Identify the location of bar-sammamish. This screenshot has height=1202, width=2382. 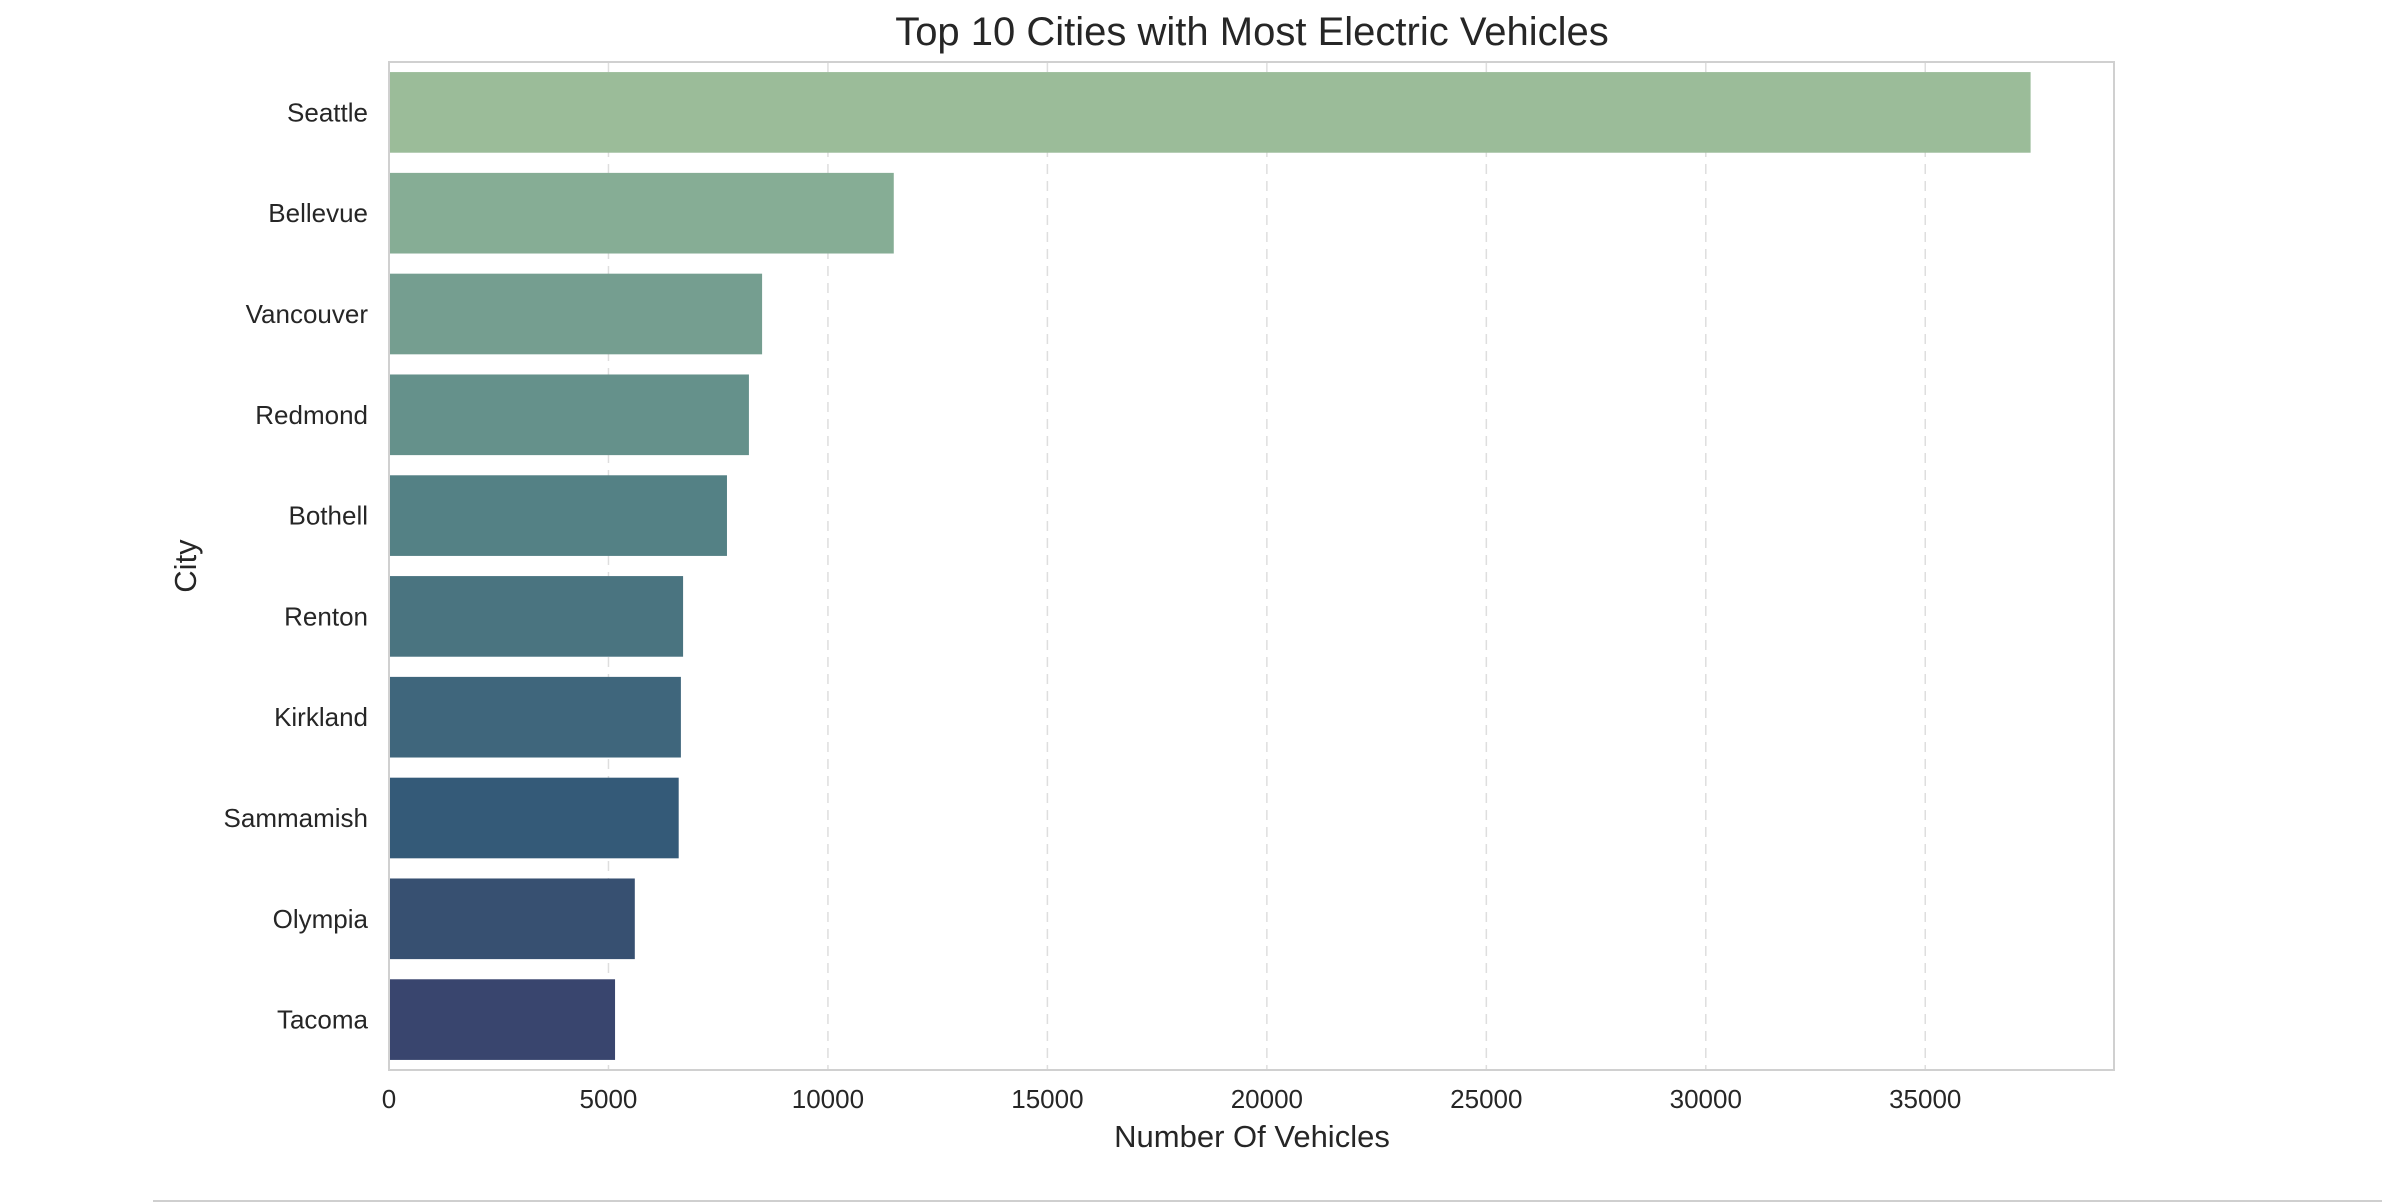
(534, 818).